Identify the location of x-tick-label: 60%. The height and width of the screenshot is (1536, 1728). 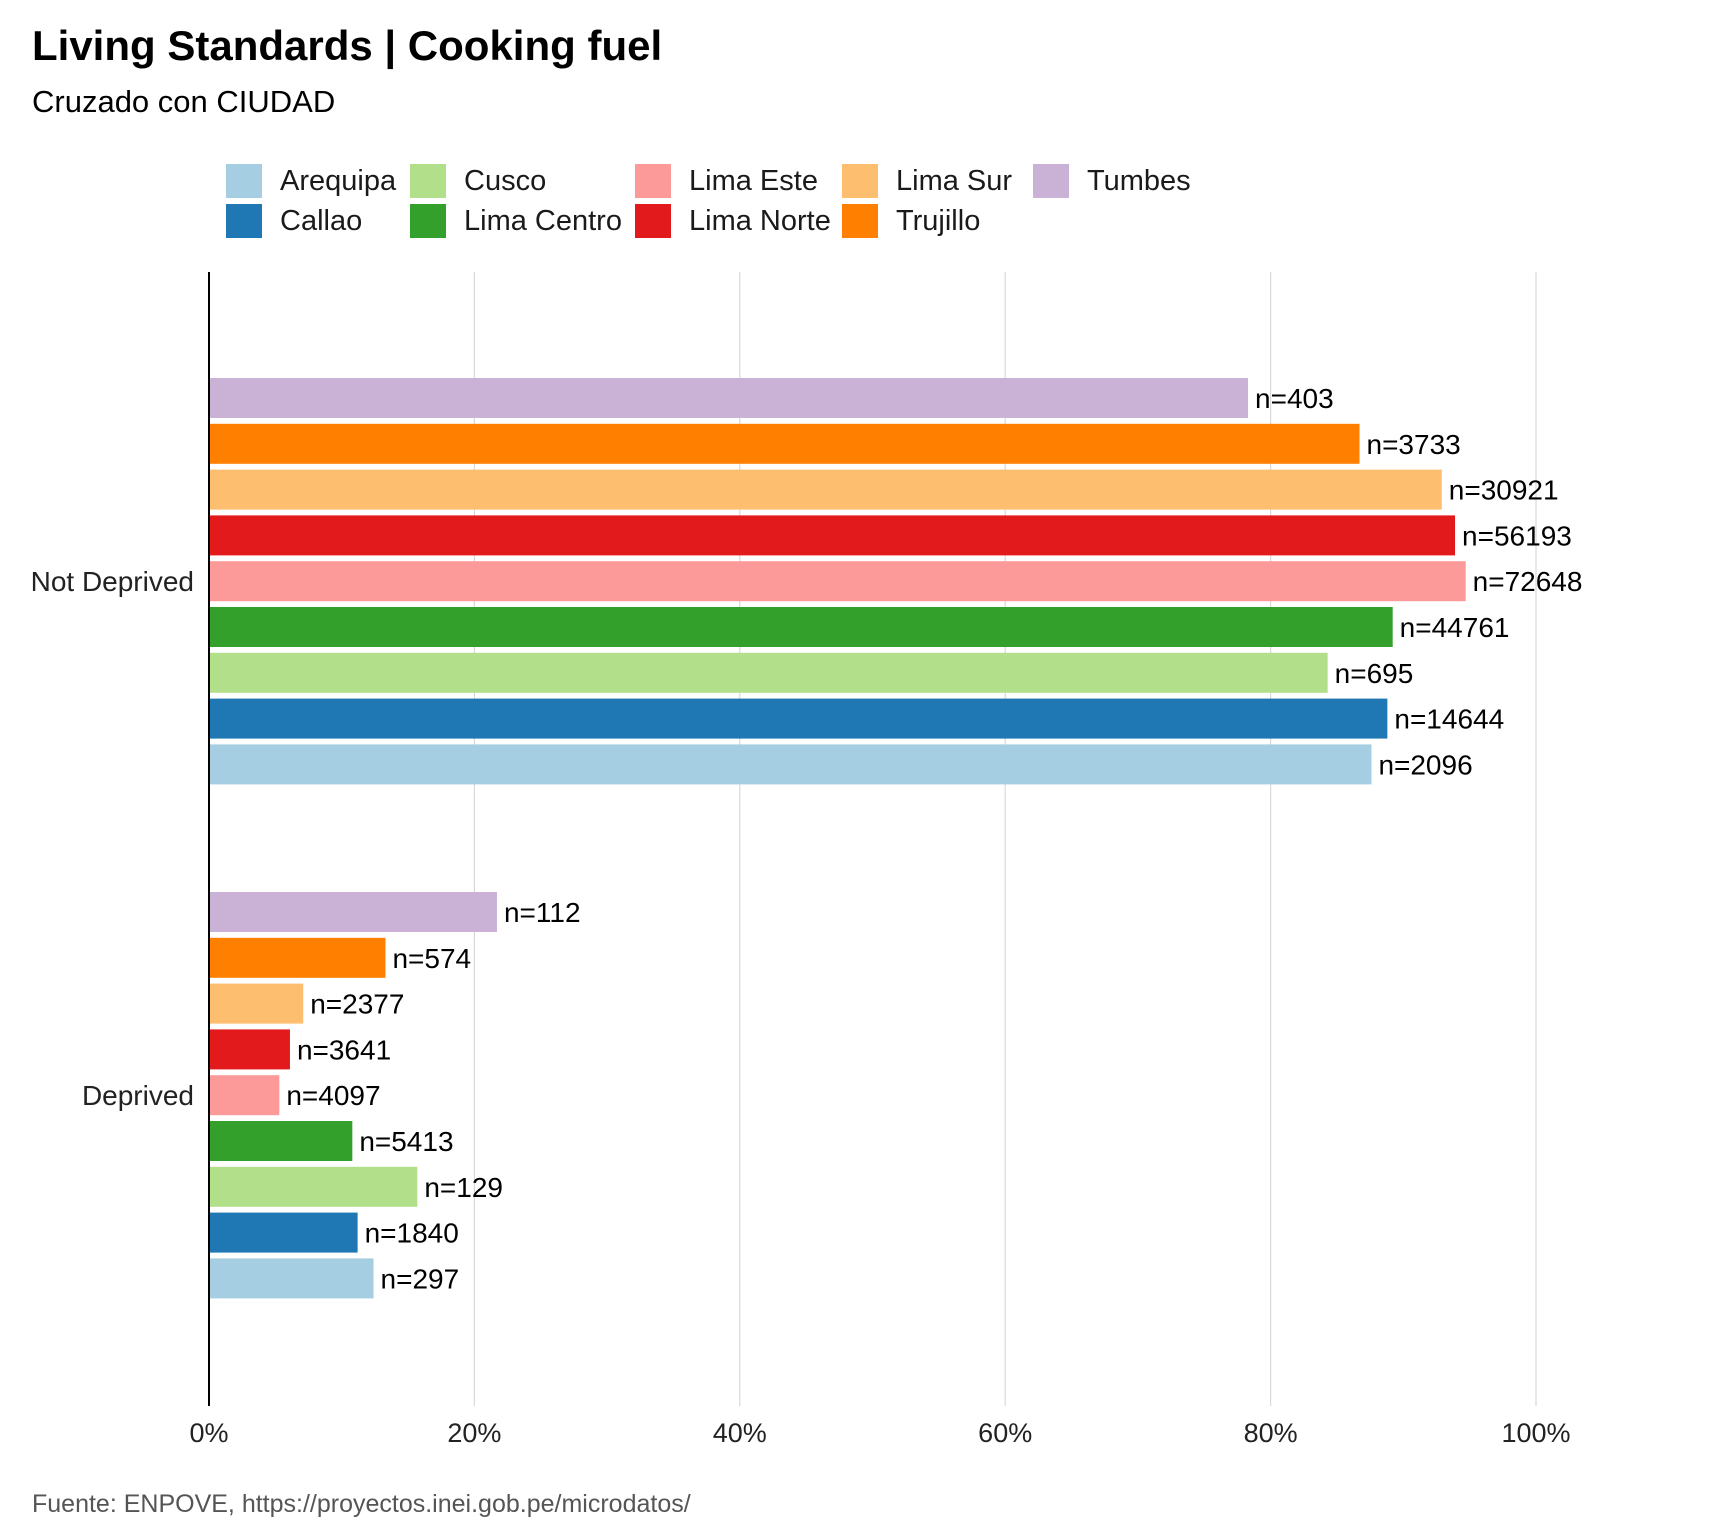
(1005, 1433).